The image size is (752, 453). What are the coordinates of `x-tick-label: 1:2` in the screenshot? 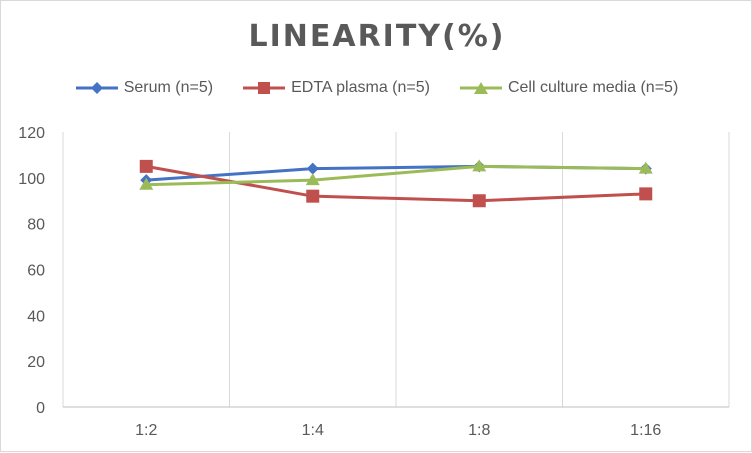 It's located at (146, 430).